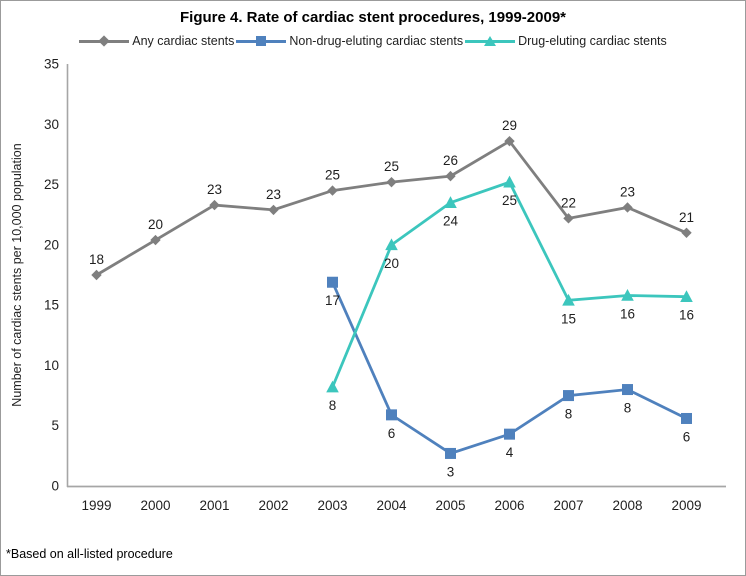  I want to click on svg-text: 2002, so click(273, 505).